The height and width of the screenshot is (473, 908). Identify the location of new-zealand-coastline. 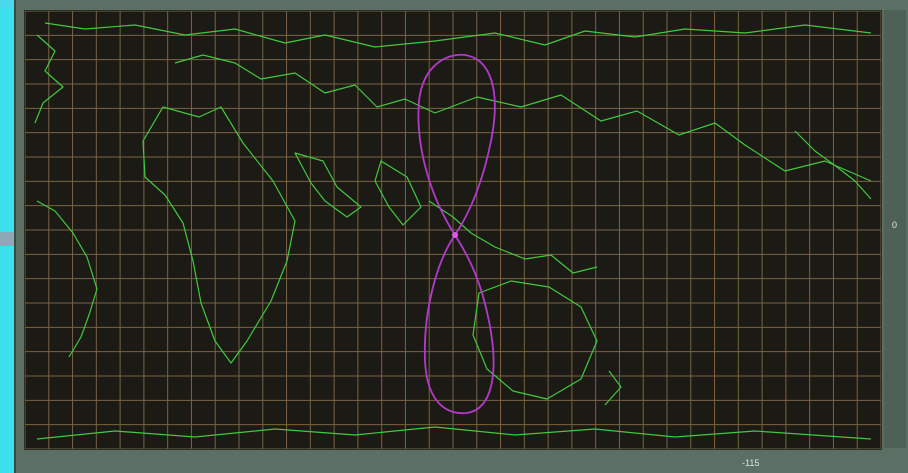
(613, 388).